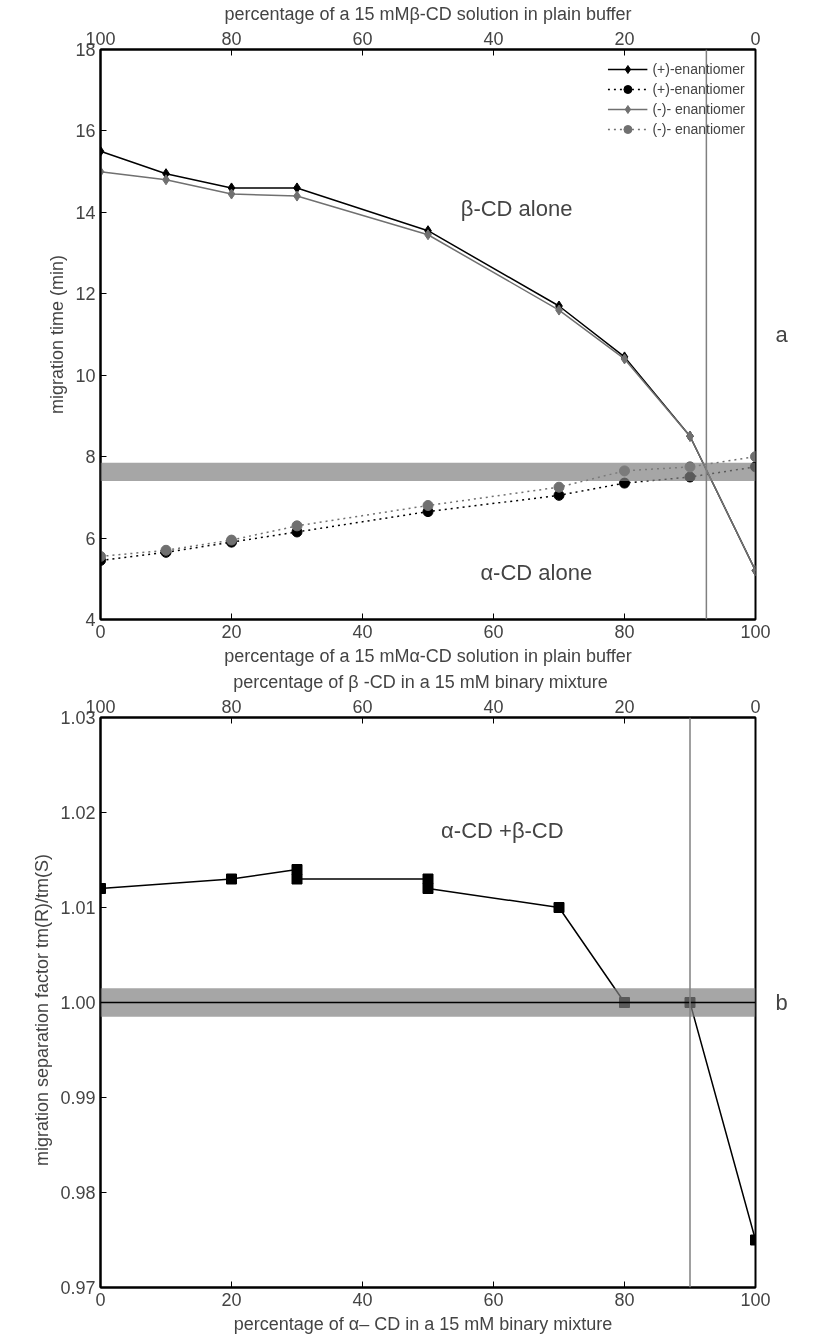 The image size is (835, 1336). Describe the element at coordinates (78, 813) in the screenshot. I see `y-tick-label: 1.02` at that location.